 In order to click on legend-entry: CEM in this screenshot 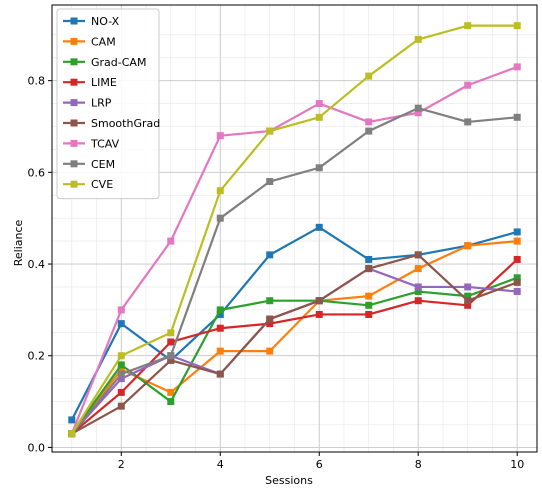, I will do `click(89, 164)`.